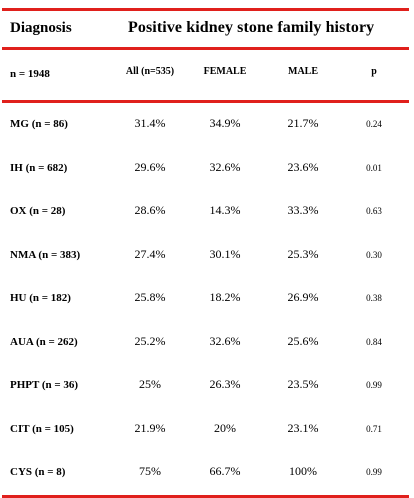 The width and height of the screenshot is (414, 498). What do you see at coordinates (374, 211) in the screenshot?
I see `row-p-value: 0.63` at bounding box center [374, 211].